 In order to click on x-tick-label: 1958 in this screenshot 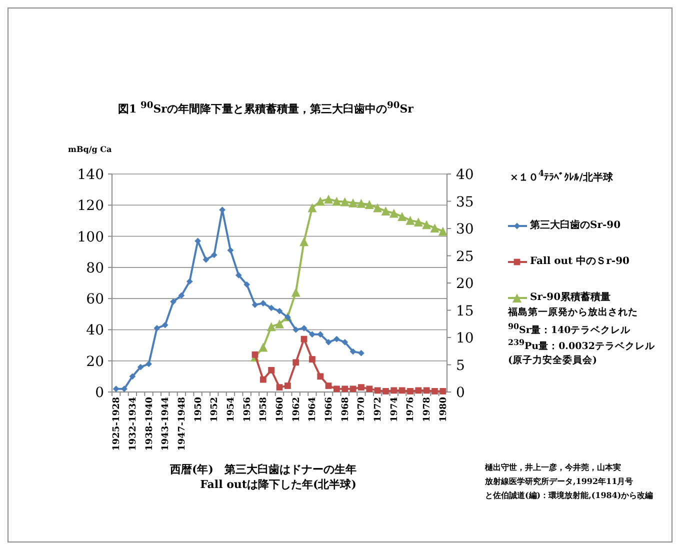, I will do `click(264, 409)`.